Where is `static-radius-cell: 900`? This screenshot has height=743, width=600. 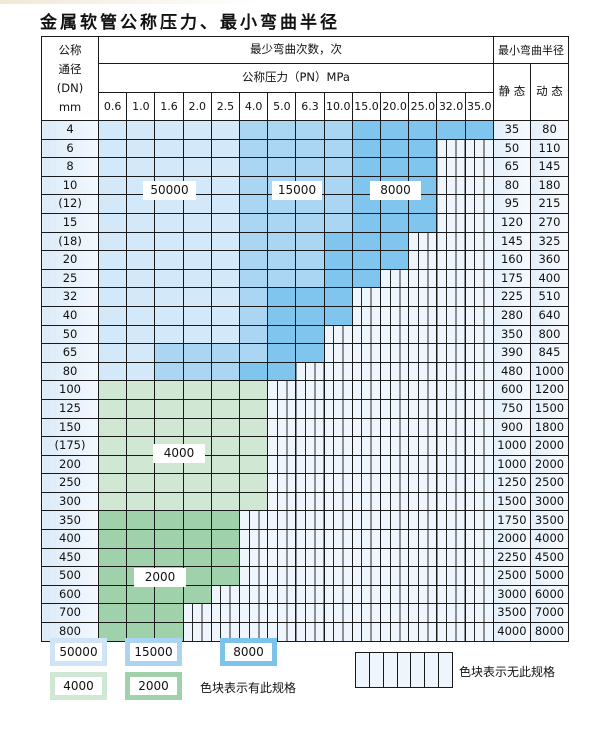 static-radius-cell: 900 is located at coordinates (511, 427).